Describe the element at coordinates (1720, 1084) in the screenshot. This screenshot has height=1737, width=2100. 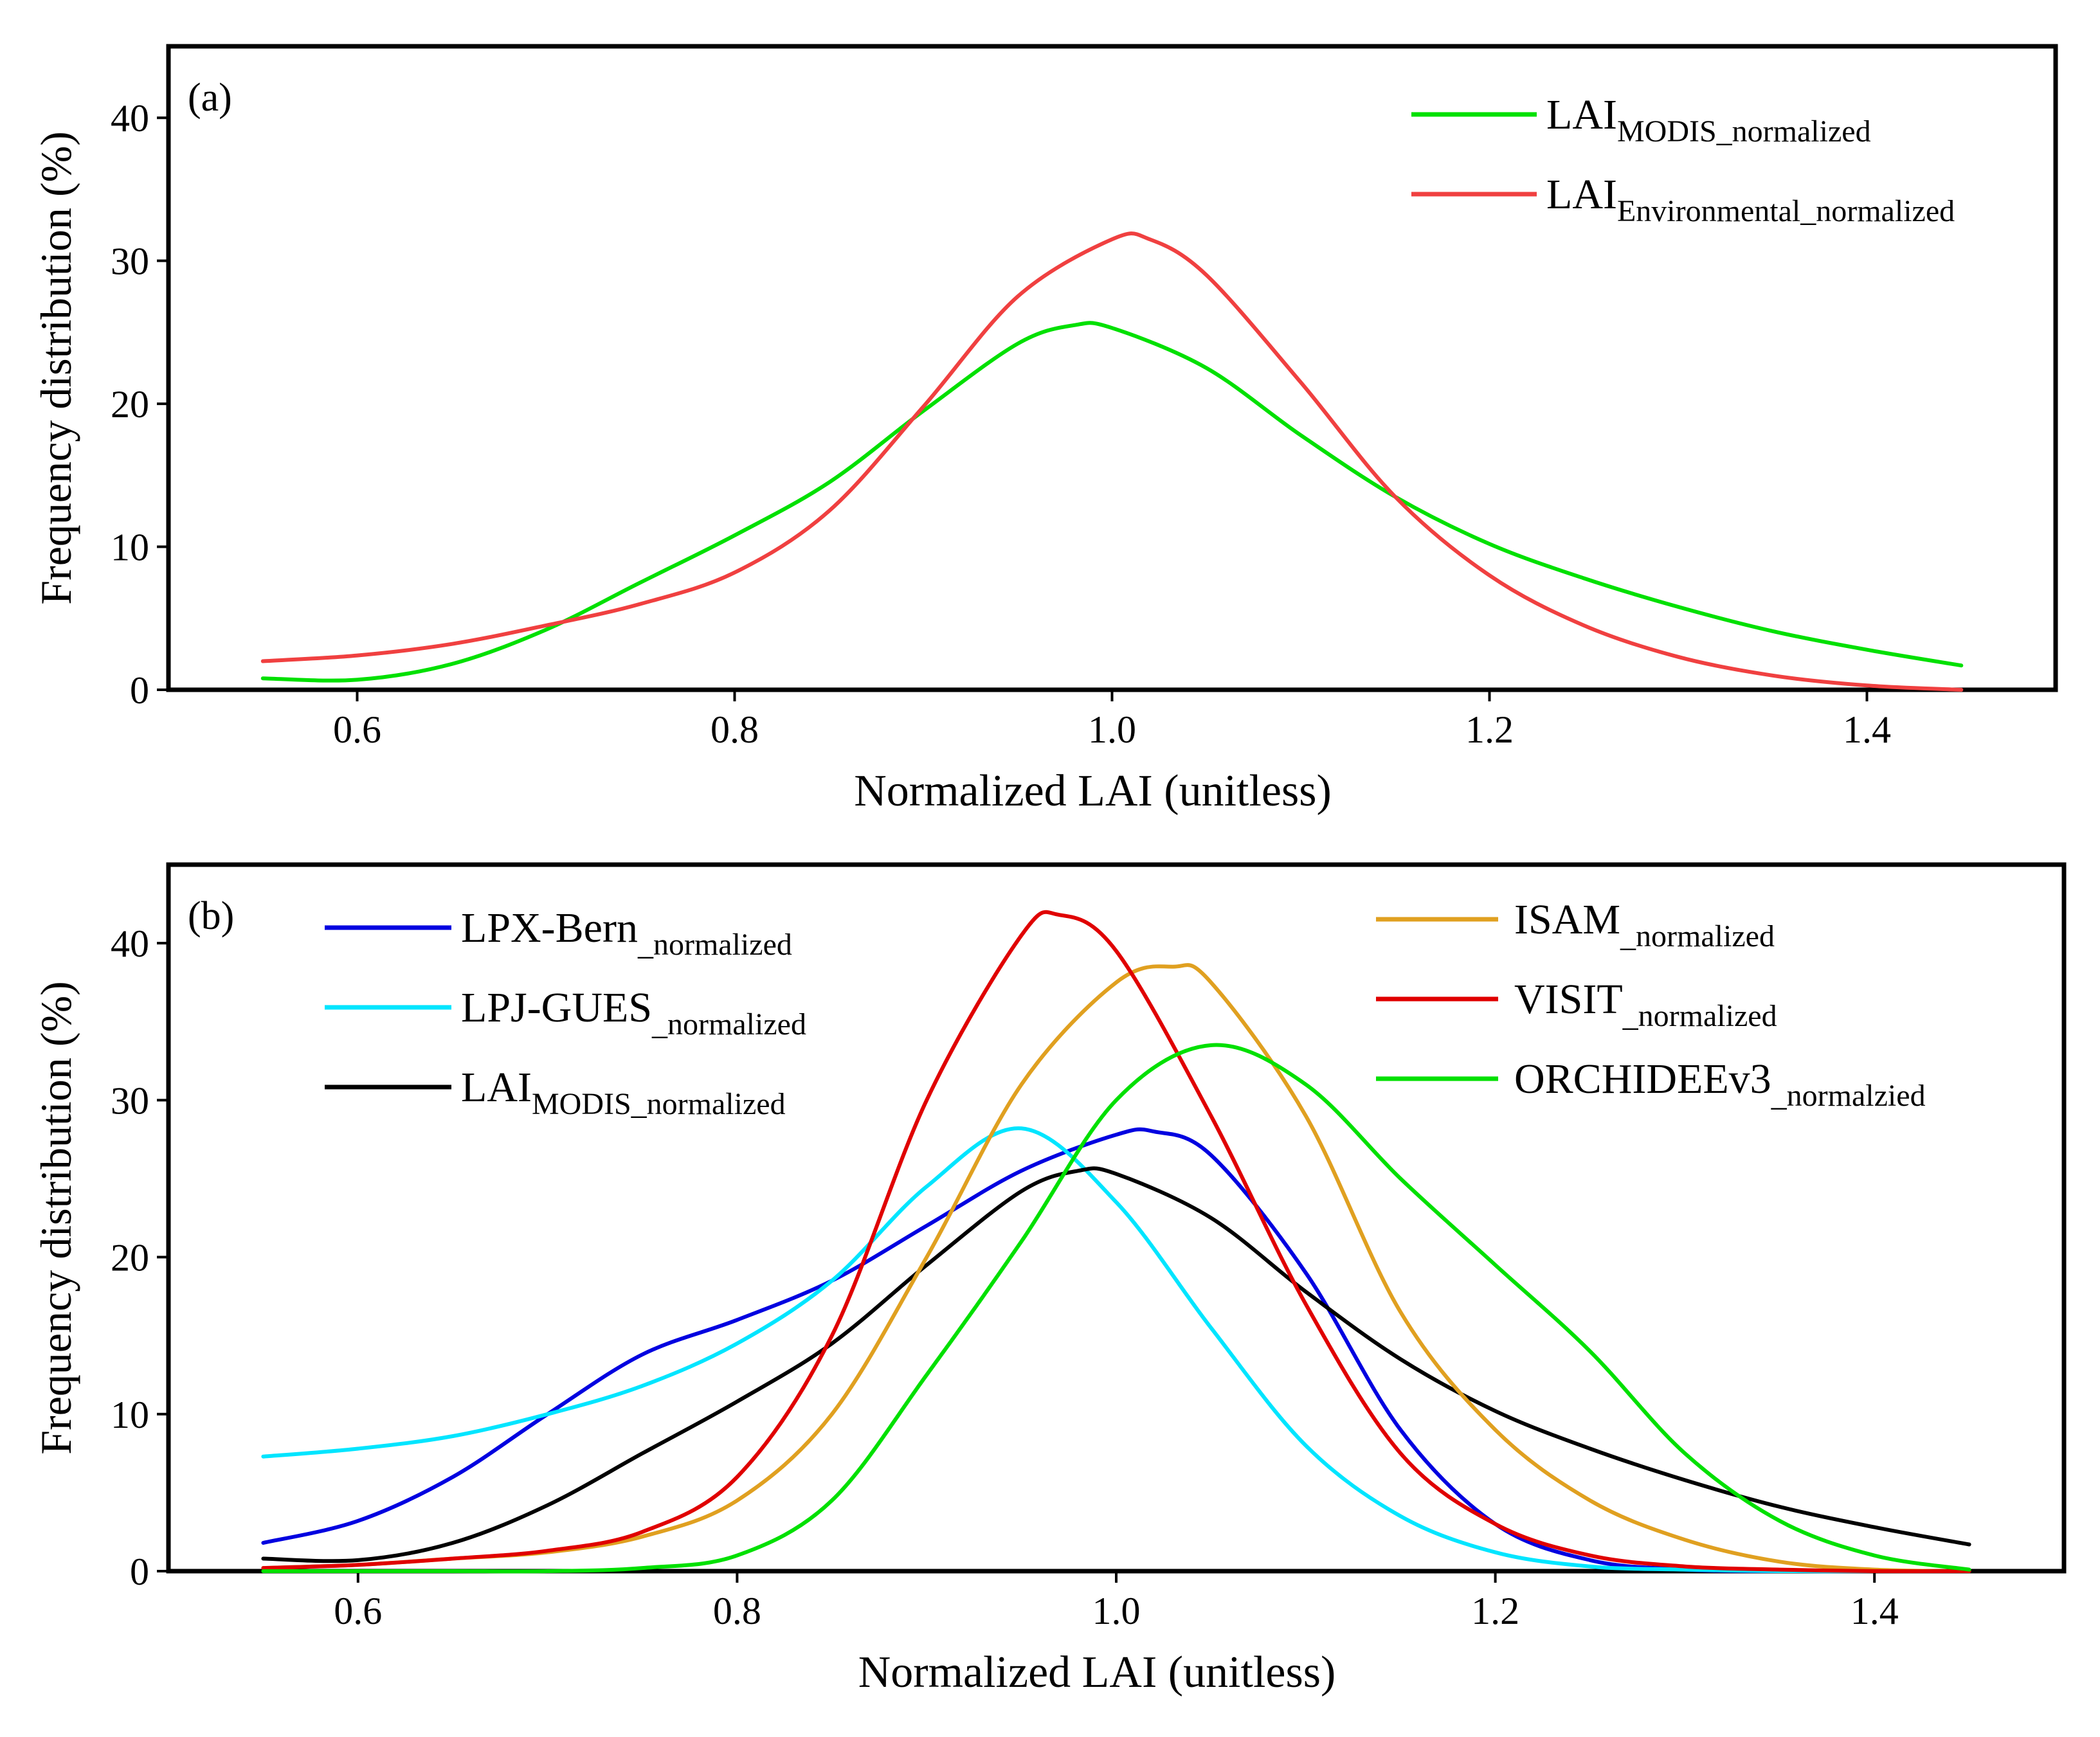
I see `legend-label-orchideev3-normalzied: ORCHIDEEv3_normalzied` at that location.